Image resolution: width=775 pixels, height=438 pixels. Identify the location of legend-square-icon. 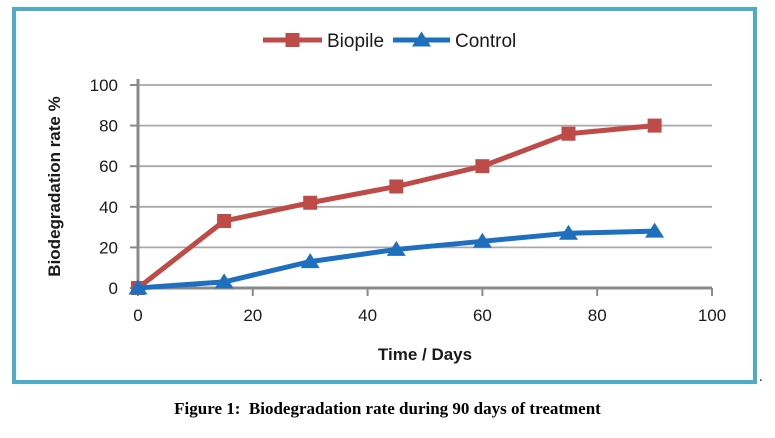
(292, 40).